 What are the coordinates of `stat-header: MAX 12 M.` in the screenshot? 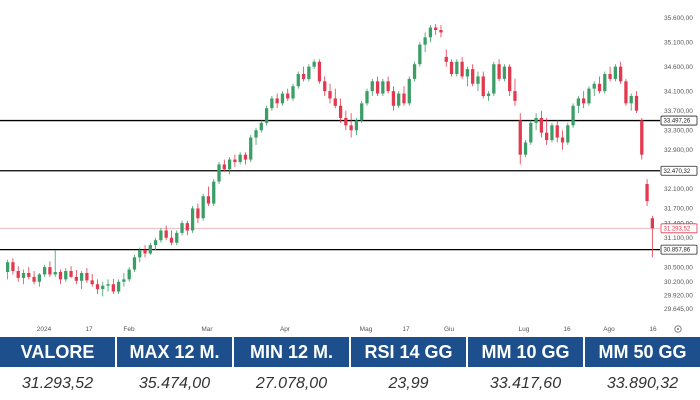 It's located at (174, 352).